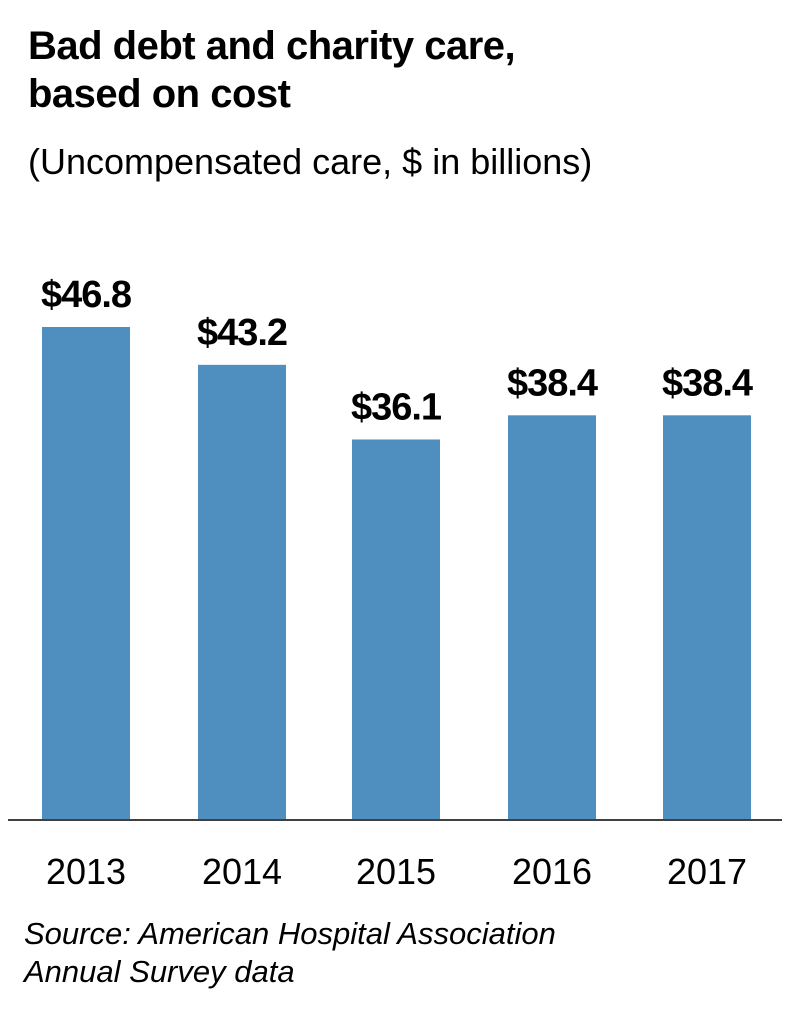 The image size is (800, 1011). What do you see at coordinates (86, 295) in the screenshot?
I see `data-label-2013: $46.8` at bounding box center [86, 295].